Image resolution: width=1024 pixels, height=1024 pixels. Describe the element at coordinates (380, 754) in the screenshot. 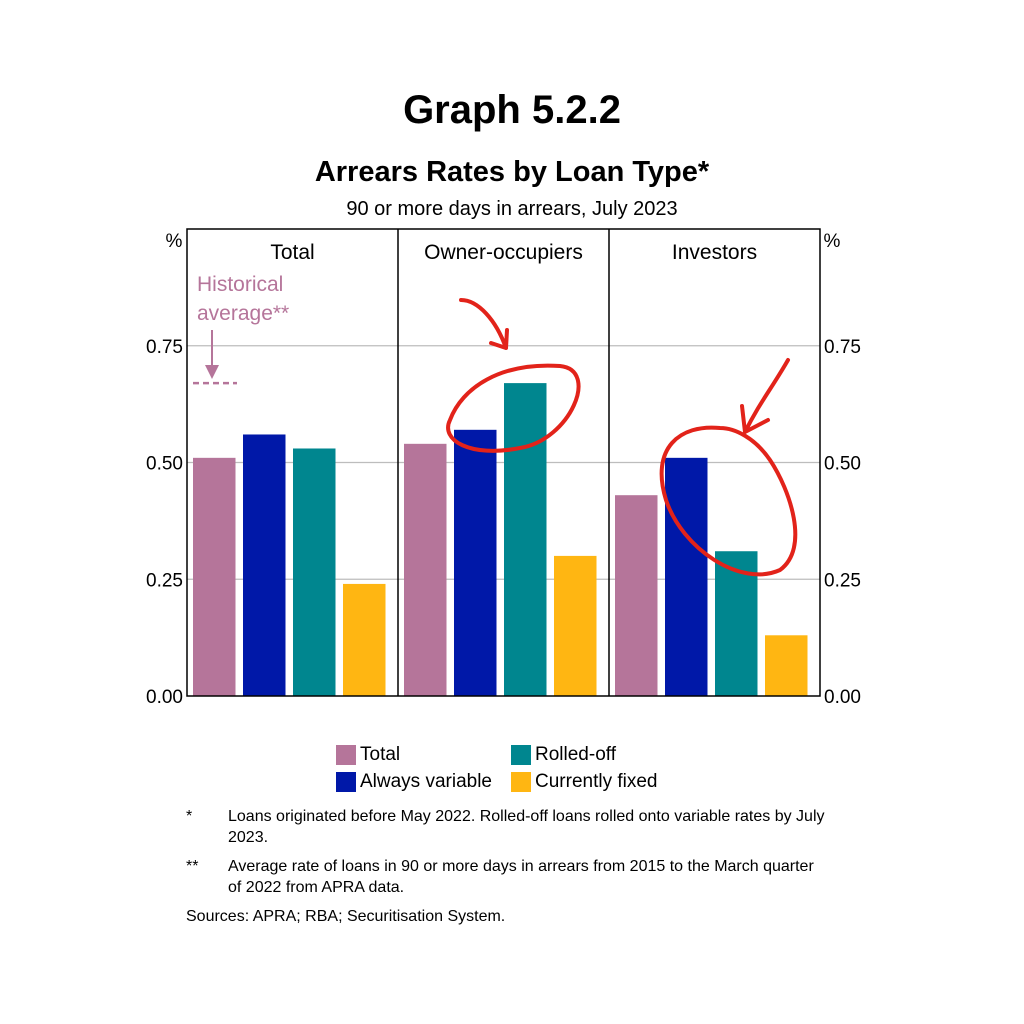

I see `legend-label-total: Total` at that location.